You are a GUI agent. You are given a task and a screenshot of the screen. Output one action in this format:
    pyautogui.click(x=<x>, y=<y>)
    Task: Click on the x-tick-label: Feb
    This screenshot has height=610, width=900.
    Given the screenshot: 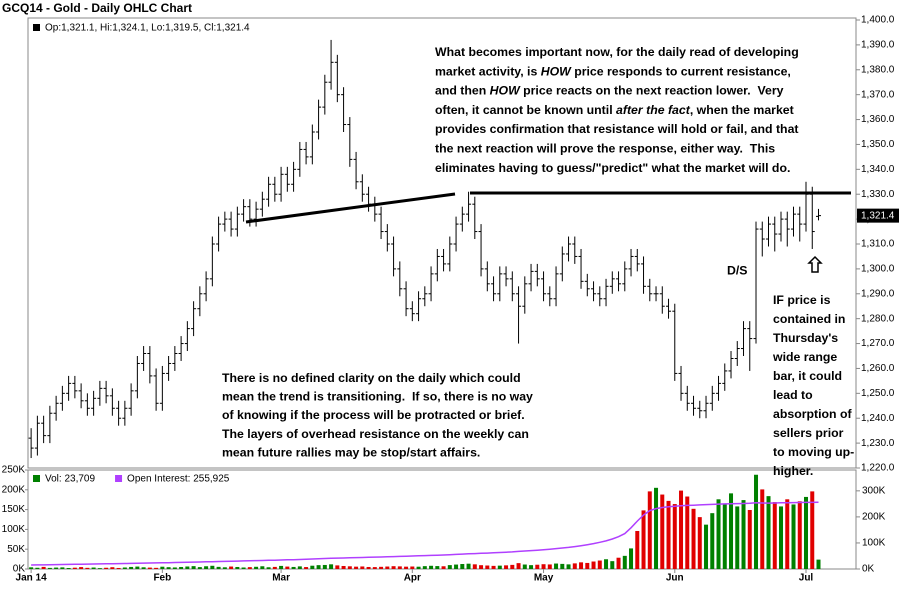 What is the action you would take?
    pyautogui.click(x=162, y=578)
    